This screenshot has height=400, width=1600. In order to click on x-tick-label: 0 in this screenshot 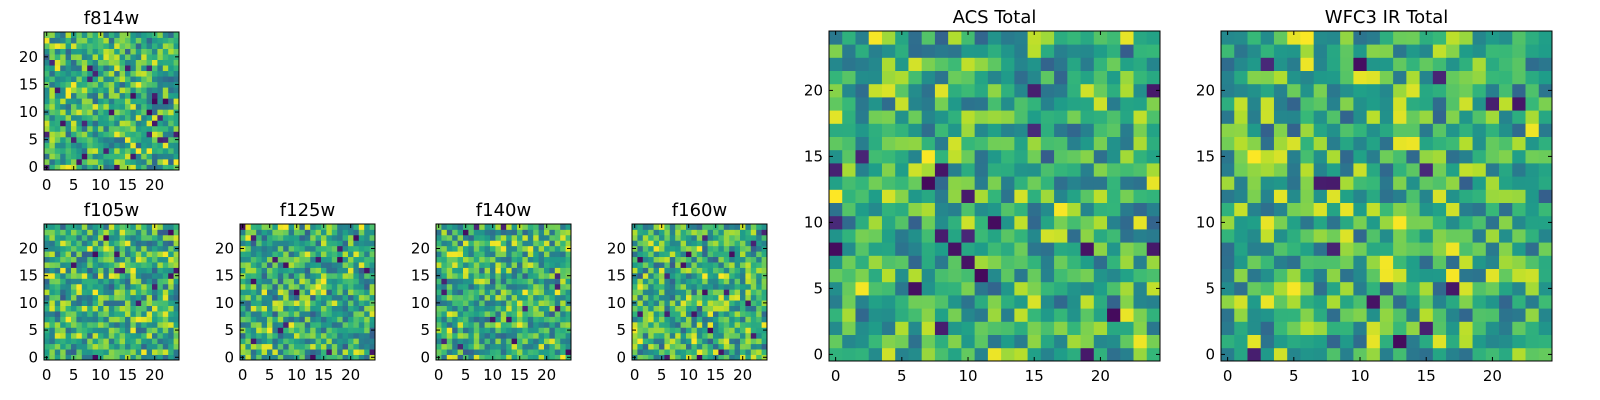, I will do `click(836, 376)`.